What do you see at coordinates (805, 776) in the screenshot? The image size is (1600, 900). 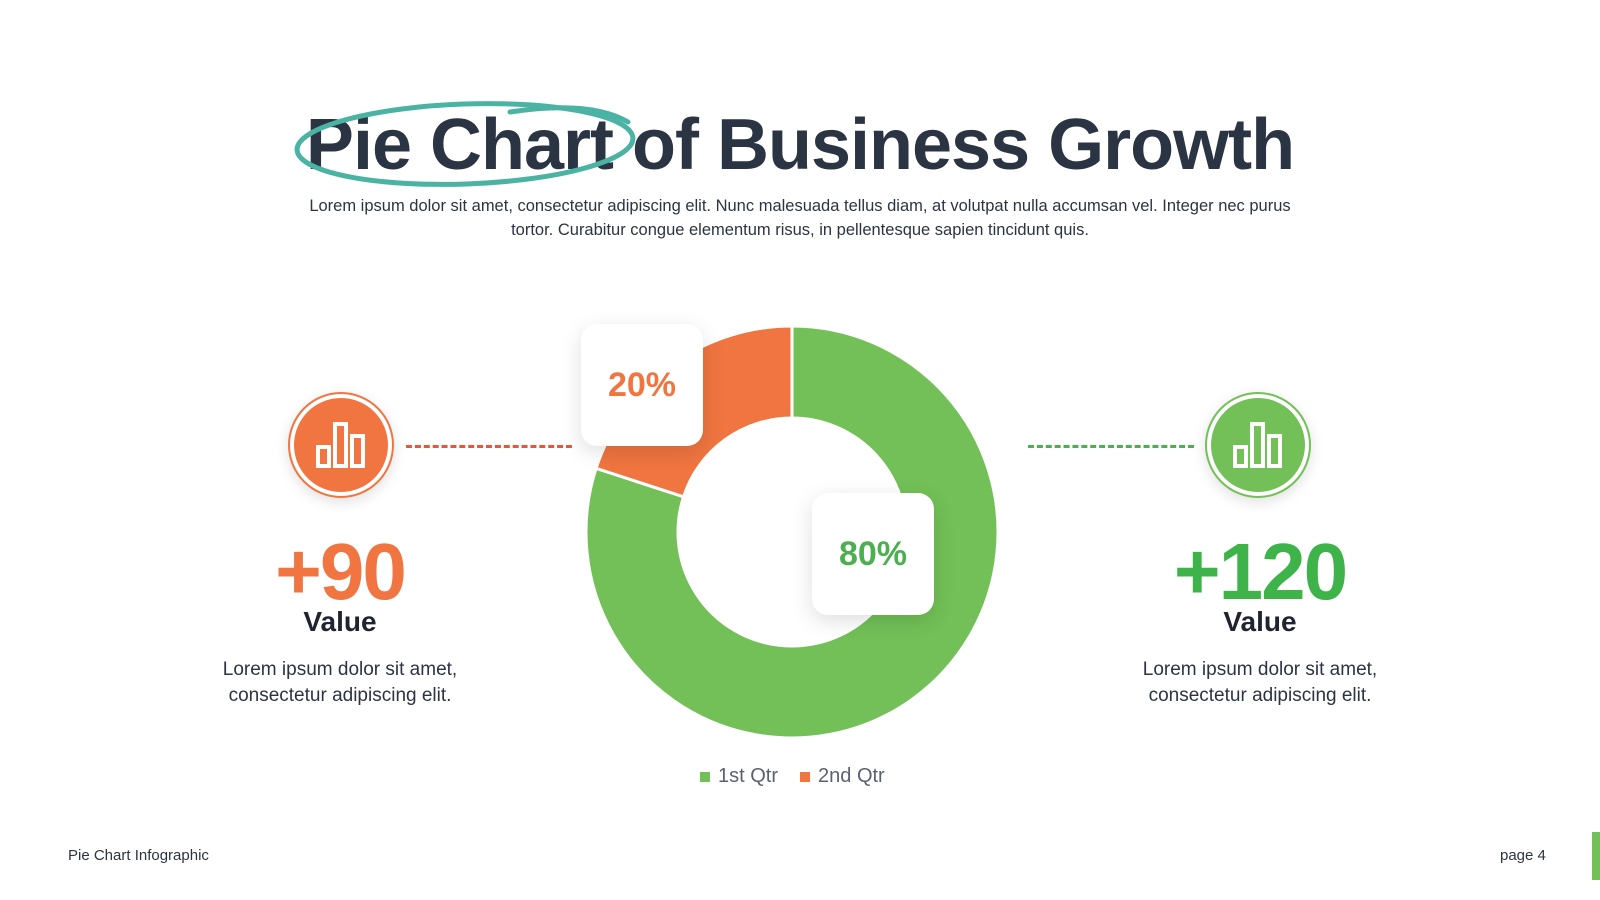 I see `legend-swatch-2nd-qtr` at bounding box center [805, 776].